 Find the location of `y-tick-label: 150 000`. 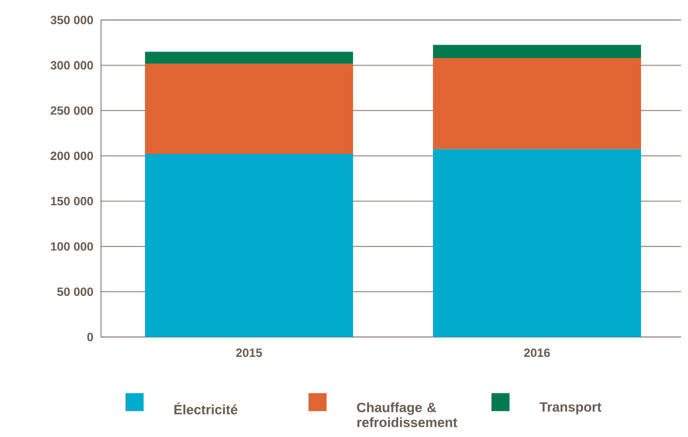

y-tick-label: 150 000 is located at coordinates (72, 201).